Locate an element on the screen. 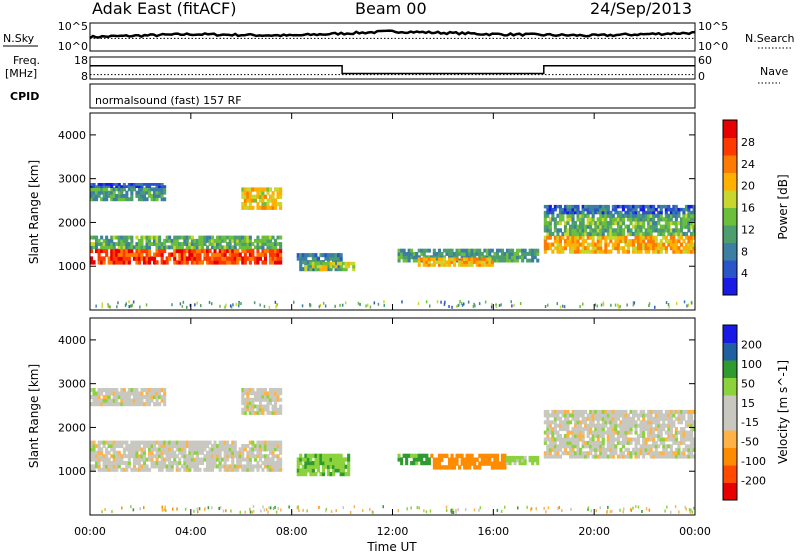 Image resolution: width=800 pixels, height=554 pixels. colorbar-swatch is located at coordinates (730, 421).